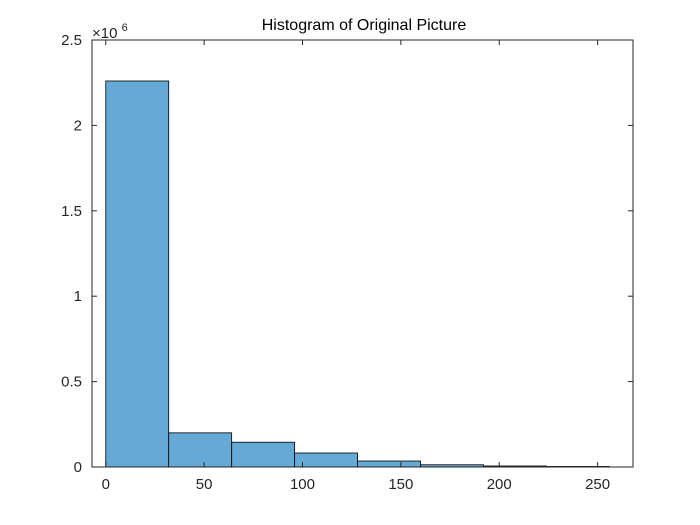 The width and height of the screenshot is (700, 525). I want to click on svg-text: ×10 6, so click(110, 32).